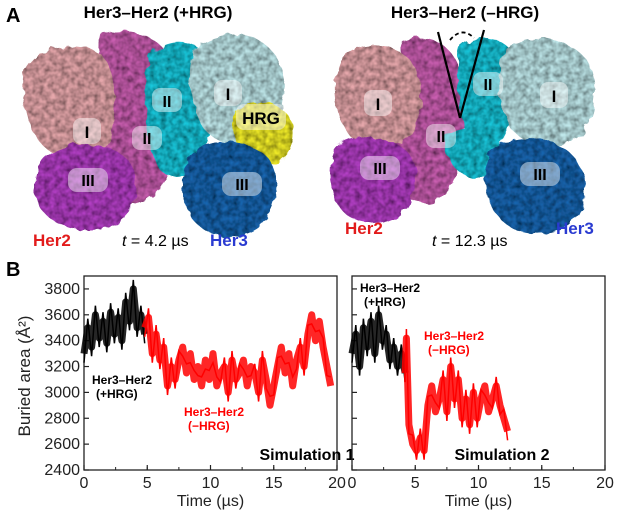 This screenshot has height=513, width=617. I want to click on right-label-II-her2: II, so click(441, 136).